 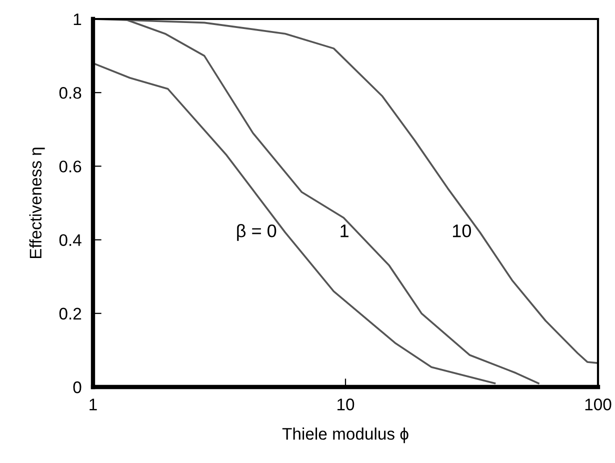 I want to click on x-tick-label: 10, so click(x=346, y=404).